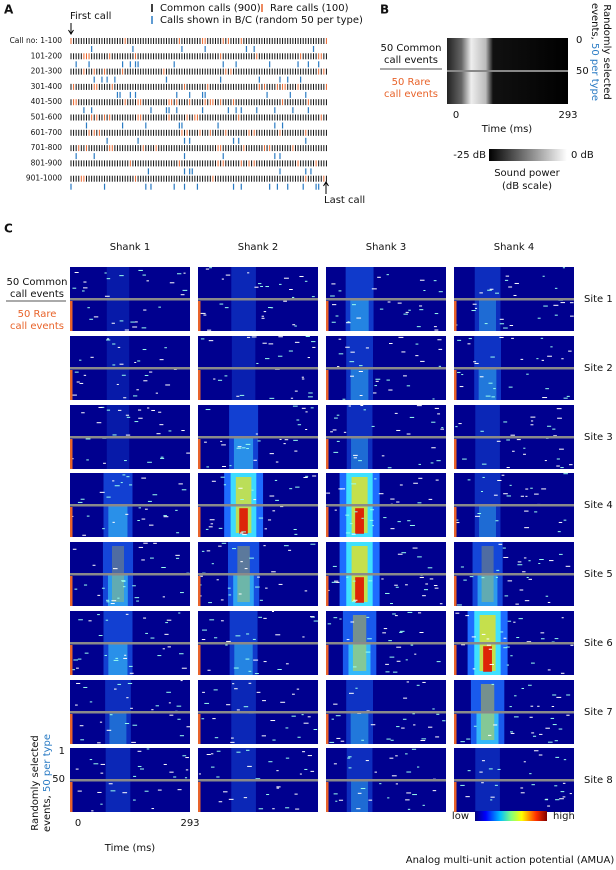  Describe the element at coordinates (598, 437) in the screenshot. I see `site-label: Site 3` at that location.